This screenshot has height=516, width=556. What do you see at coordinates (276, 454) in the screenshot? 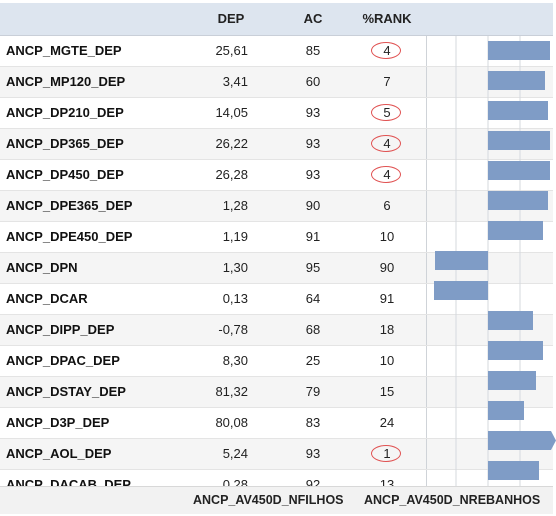
I see `table-row: ANCP_AOL_DEP 5,24 93 1` at bounding box center [276, 454].